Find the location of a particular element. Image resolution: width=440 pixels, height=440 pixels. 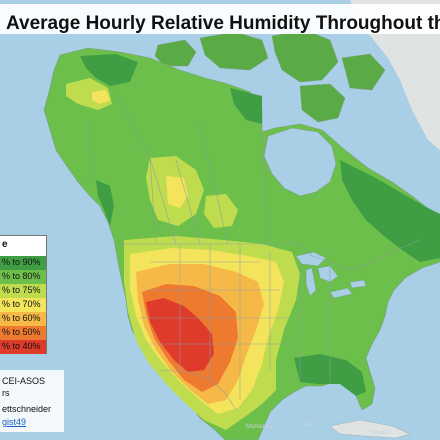

legend-item: % to 40% is located at coordinates (23, 347).